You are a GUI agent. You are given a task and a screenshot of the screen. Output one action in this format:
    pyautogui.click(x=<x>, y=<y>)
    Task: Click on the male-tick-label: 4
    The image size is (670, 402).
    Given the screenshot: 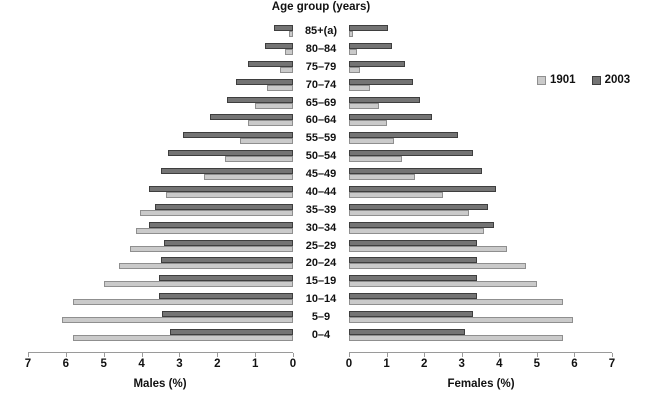 What is the action you would take?
    pyautogui.click(x=141, y=364)
    